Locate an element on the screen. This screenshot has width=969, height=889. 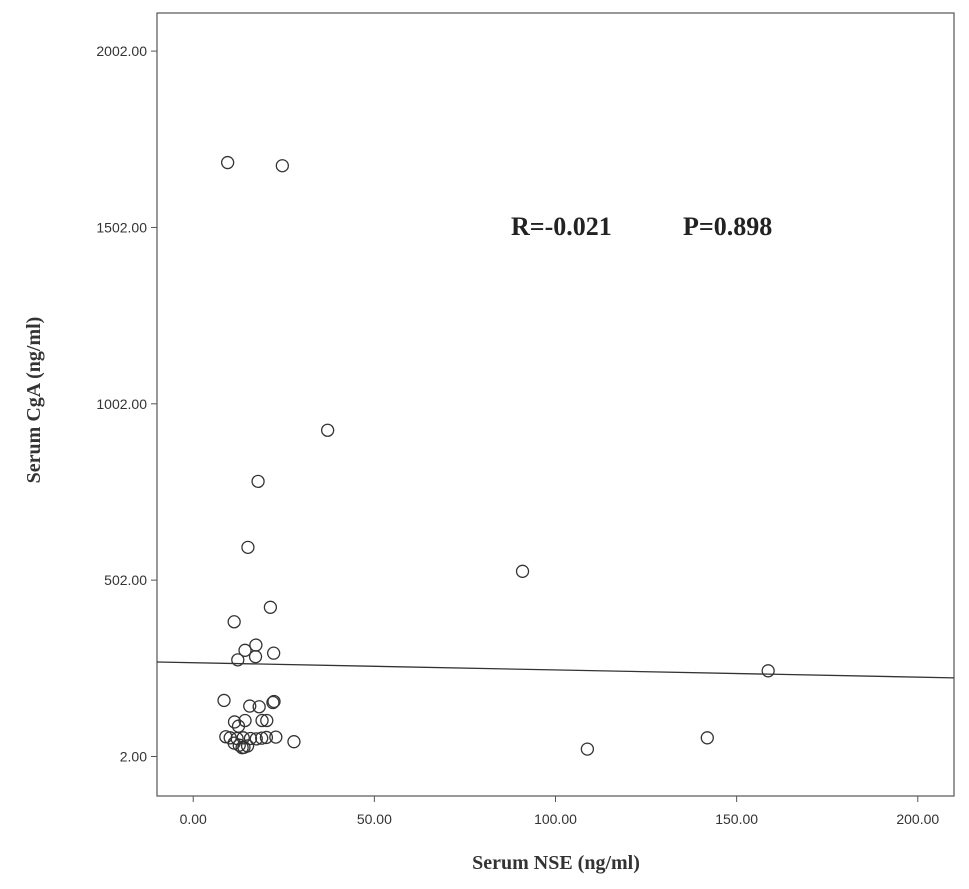
x-tick-label: 100.00 is located at coordinates (555, 819).